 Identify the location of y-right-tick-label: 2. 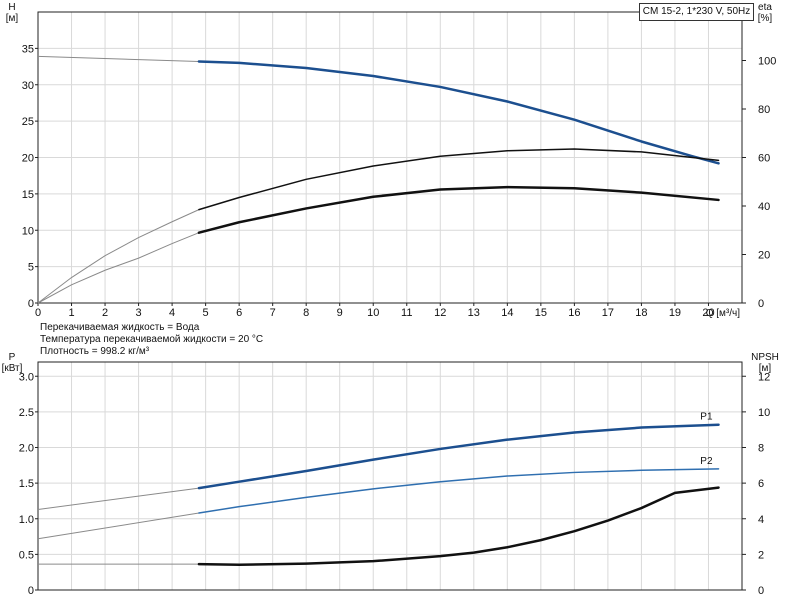
(761, 555).